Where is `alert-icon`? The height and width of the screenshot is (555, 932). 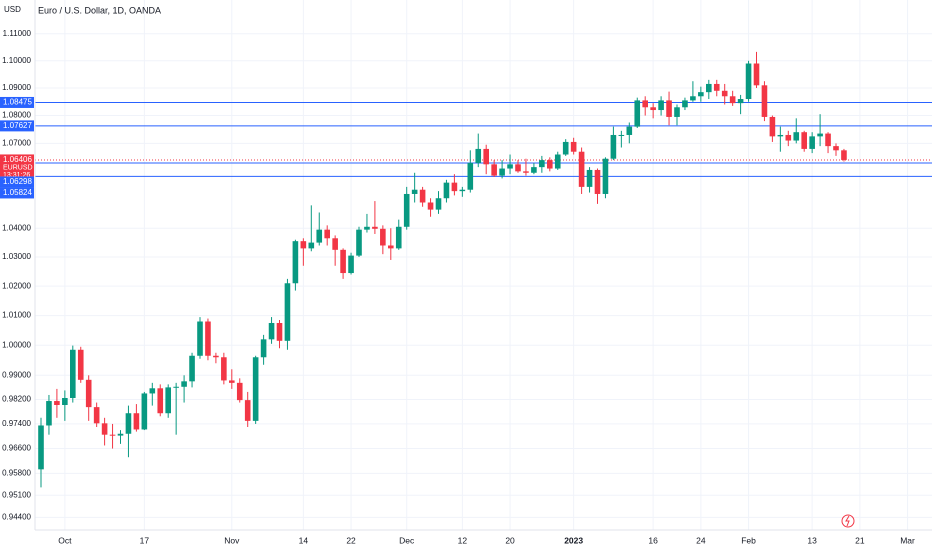
alert-icon is located at coordinates (848, 521).